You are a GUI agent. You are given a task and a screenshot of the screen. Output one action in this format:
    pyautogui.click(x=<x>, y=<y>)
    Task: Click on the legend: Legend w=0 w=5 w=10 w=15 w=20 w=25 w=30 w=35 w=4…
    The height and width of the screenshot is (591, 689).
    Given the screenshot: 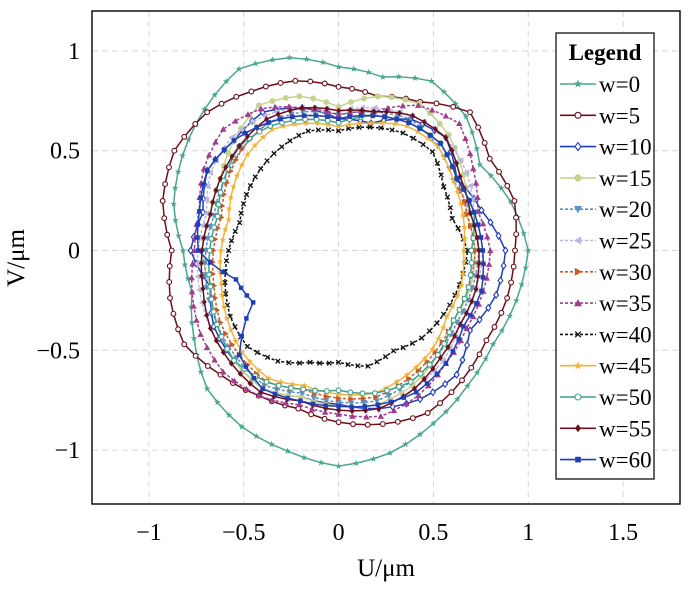 What is the action you would take?
    pyautogui.click(x=605, y=256)
    